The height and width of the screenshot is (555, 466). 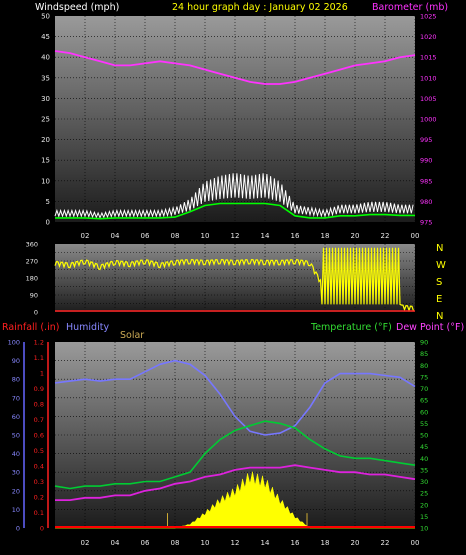 What do you see at coordinates (16, 473) in the screenshot?
I see `humidity-y-tick: 30` at bounding box center [16, 473].